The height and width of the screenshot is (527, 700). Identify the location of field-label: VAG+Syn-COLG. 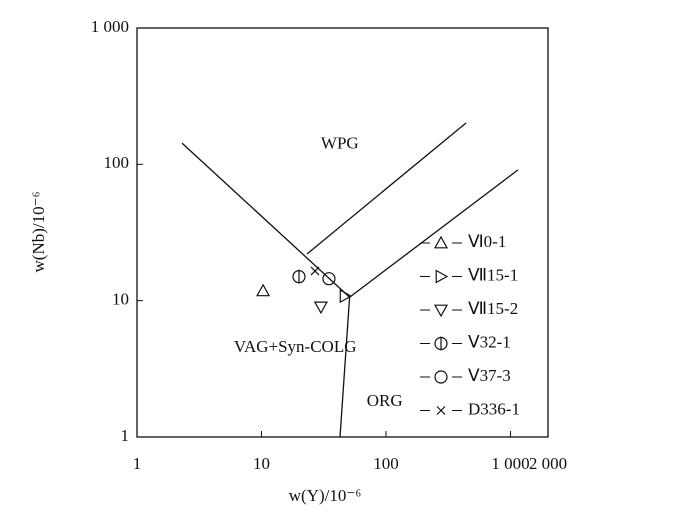
(295, 346).